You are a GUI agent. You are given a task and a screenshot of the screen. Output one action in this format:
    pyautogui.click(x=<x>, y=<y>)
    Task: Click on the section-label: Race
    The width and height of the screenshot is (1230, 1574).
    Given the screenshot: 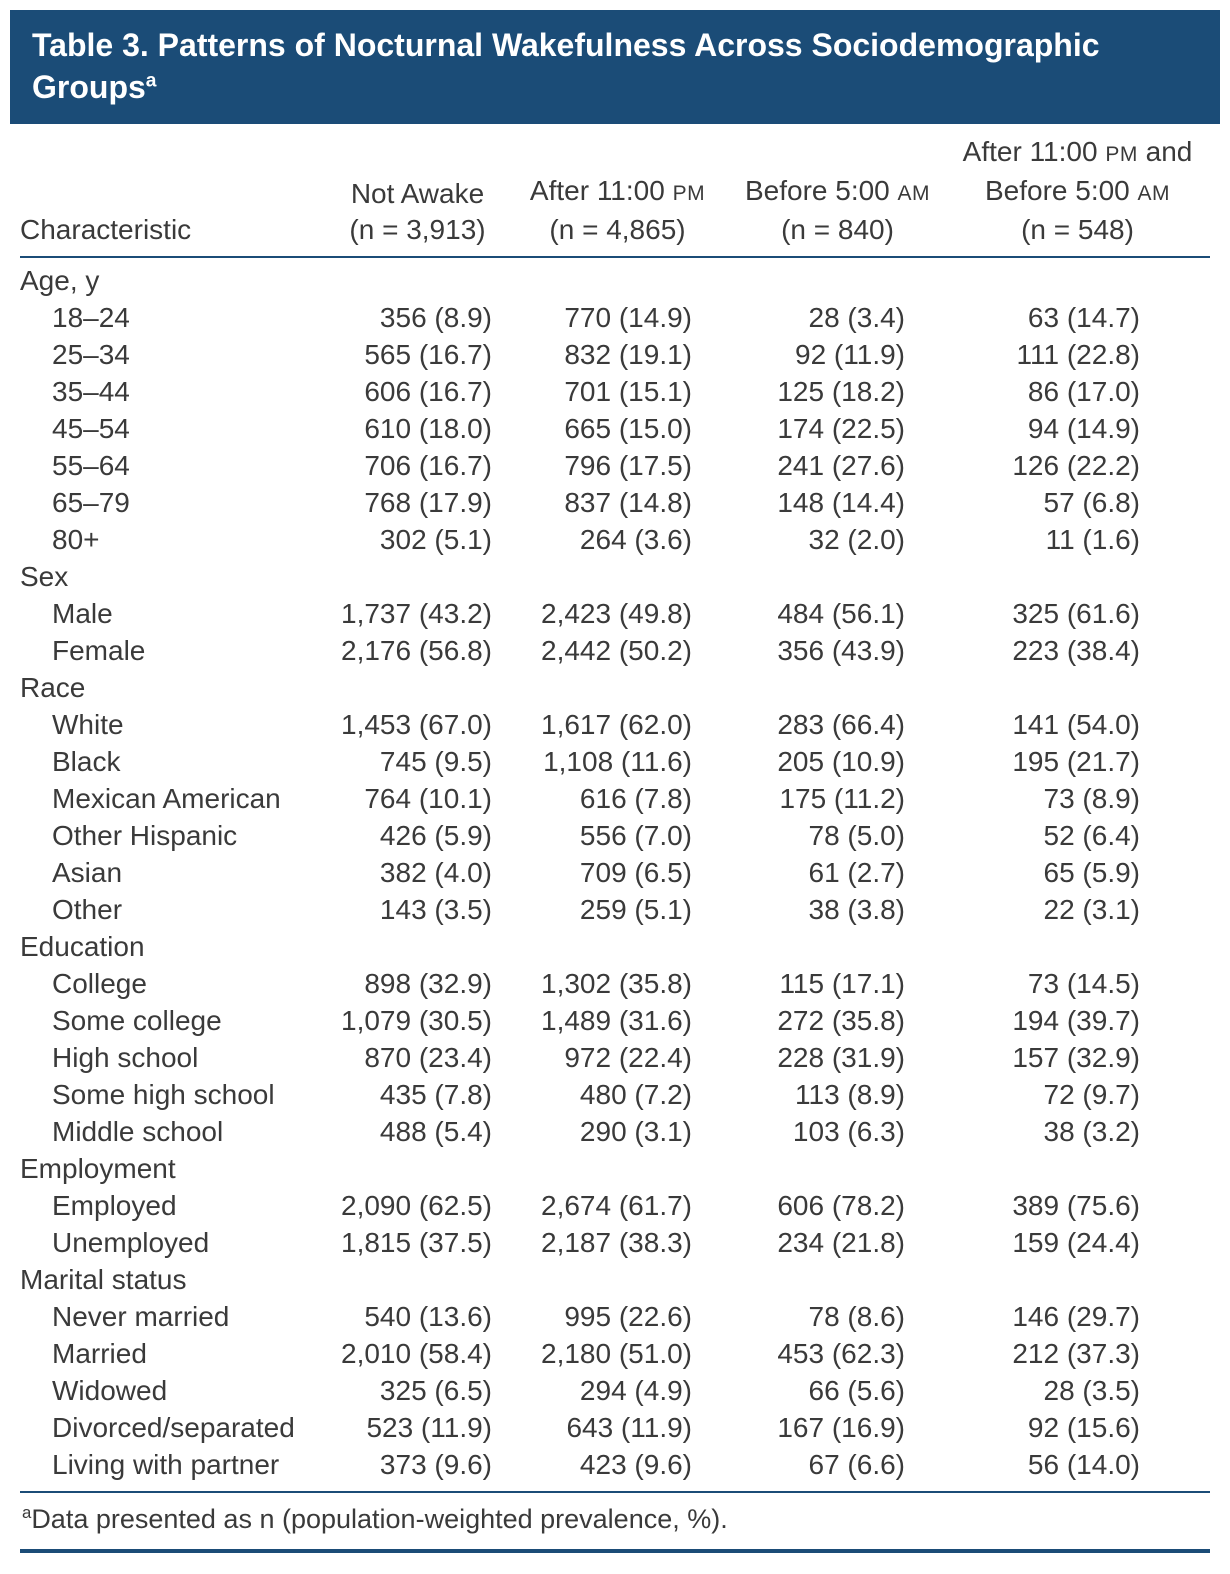 What is the action you would take?
    pyautogui.click(x=53, y=687)
    